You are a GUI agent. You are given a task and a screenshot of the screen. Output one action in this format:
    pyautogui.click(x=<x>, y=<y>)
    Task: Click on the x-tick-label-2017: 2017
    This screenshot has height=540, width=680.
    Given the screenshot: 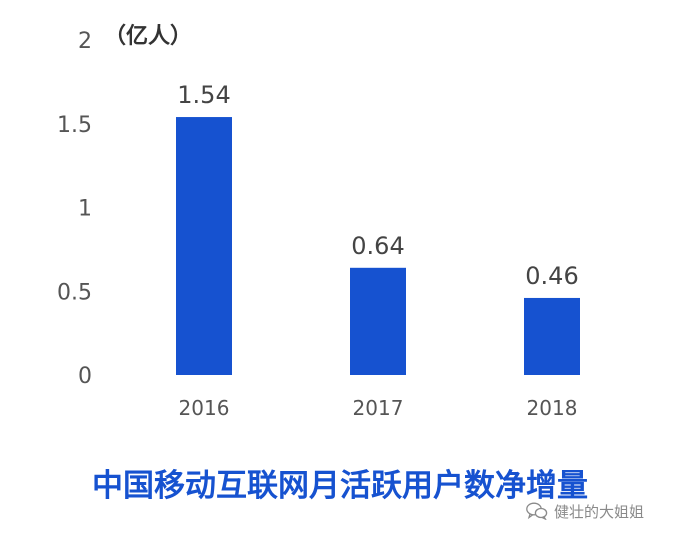 What is the action you would take?
    pyautogui.click(x=378, y=408)
    